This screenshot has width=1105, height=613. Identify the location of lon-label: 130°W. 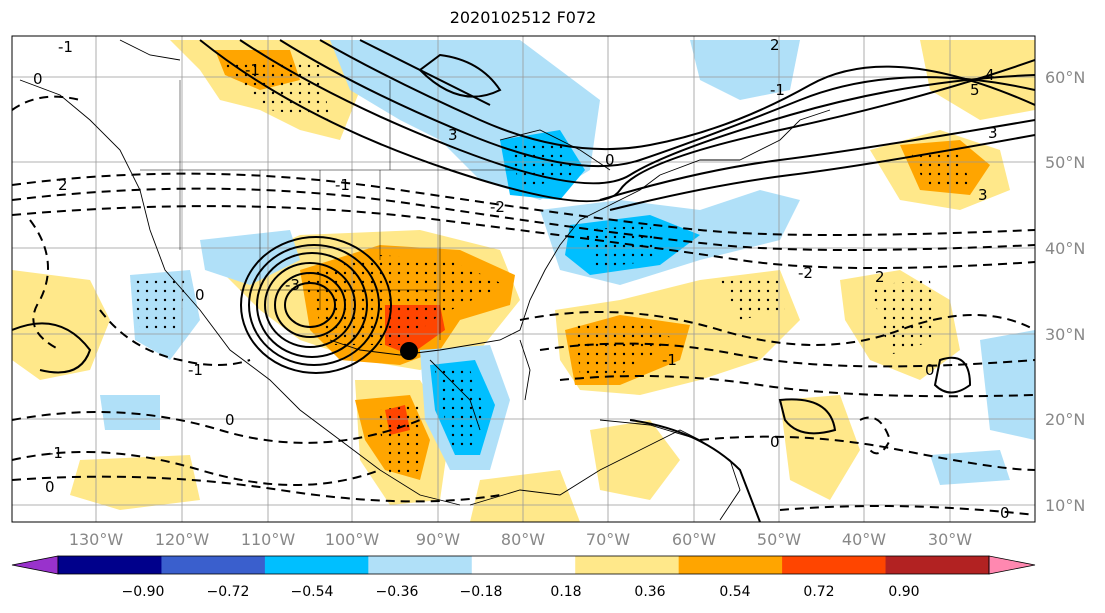
(96, 539).